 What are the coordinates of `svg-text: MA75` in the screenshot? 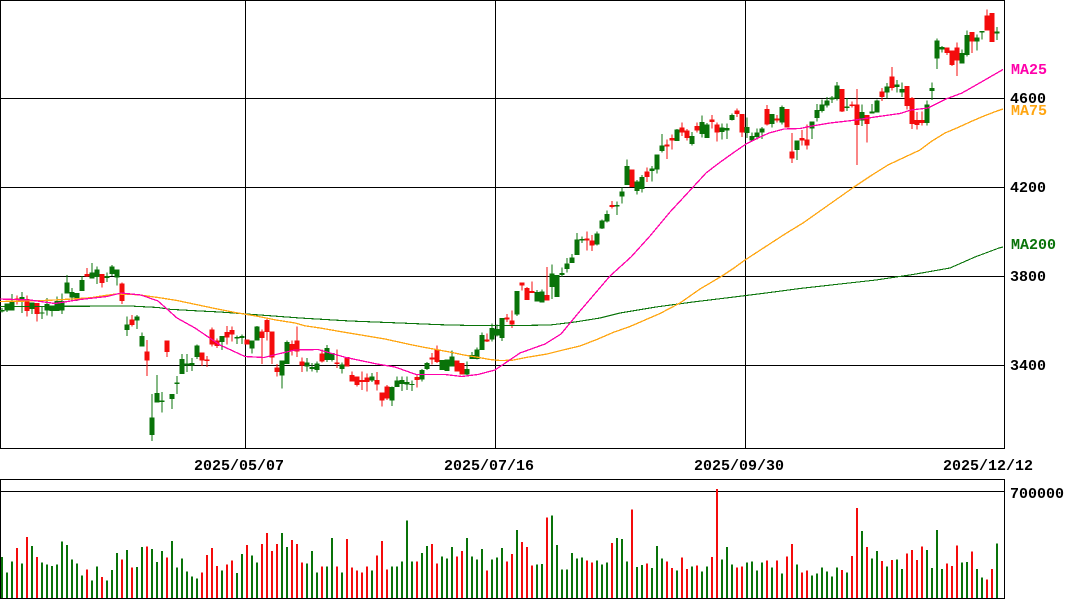 It's located at (1029, 111).